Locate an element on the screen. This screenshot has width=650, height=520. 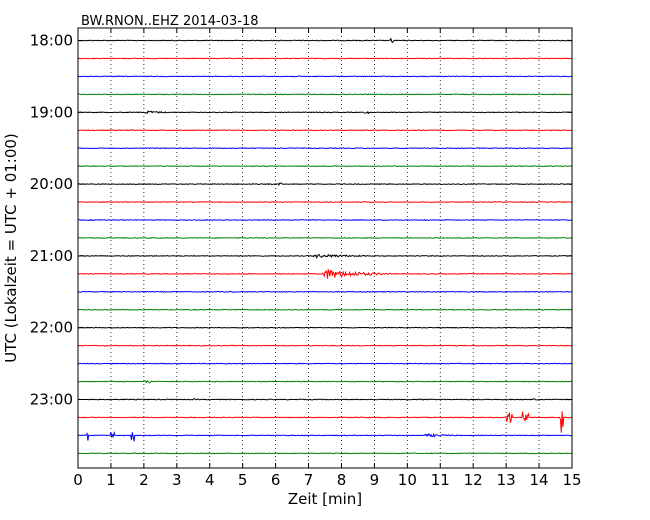
x-tick-label: 14 is located at coordinates (539, 480).